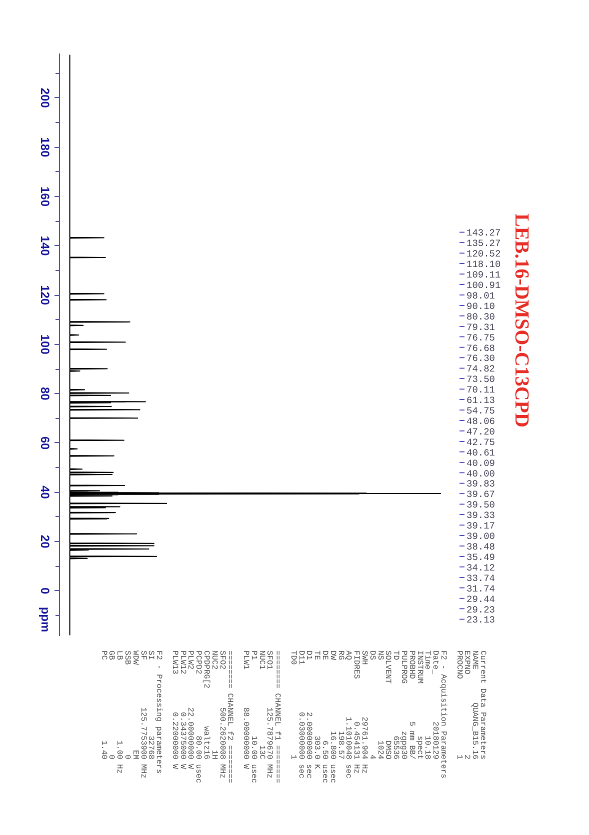  Describe the element at coordinates (483, 233) in the screenshot. I see `text: 143.27` at that location.